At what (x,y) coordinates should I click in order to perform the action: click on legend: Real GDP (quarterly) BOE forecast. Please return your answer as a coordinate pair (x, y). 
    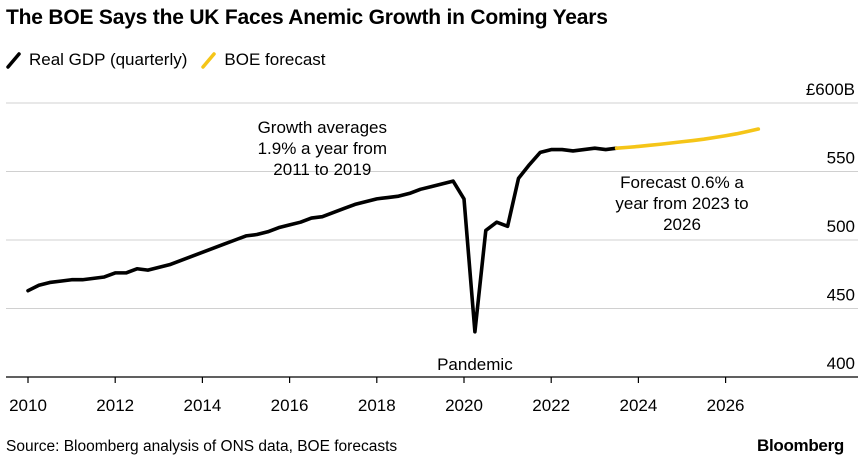
    Looking at the image, I should click on (173, 60).